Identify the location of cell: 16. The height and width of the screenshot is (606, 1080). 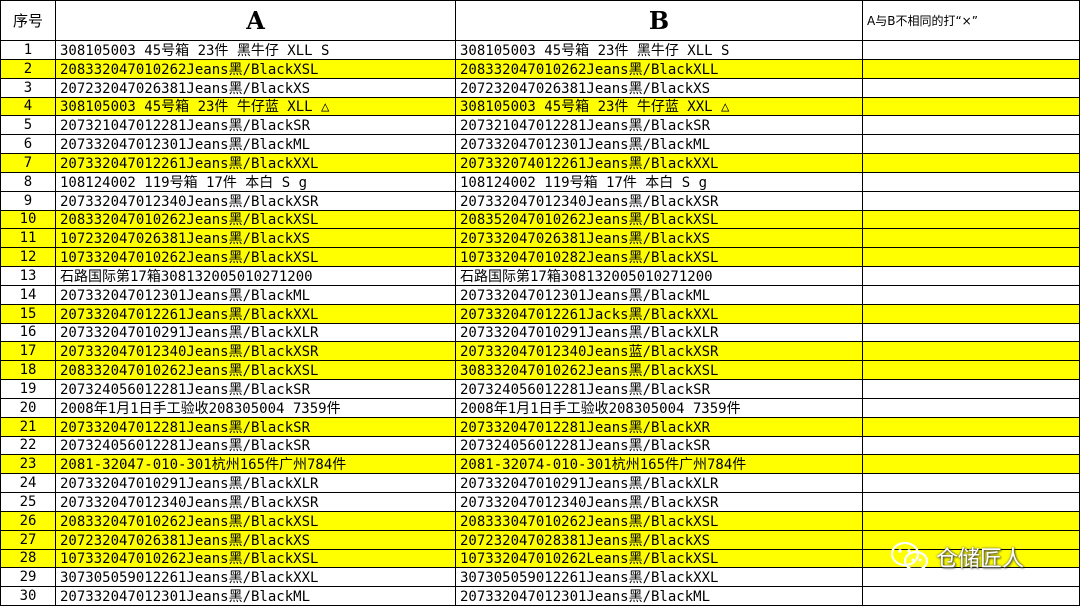
(28, 332).